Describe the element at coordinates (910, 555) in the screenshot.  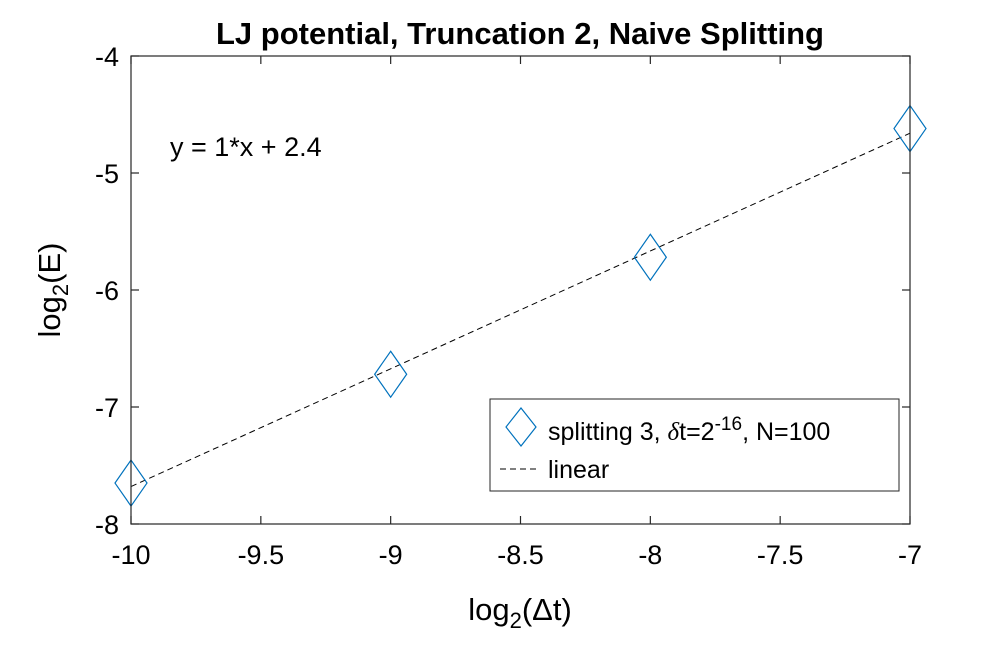
I see `x-tick-label: -7` at that location.